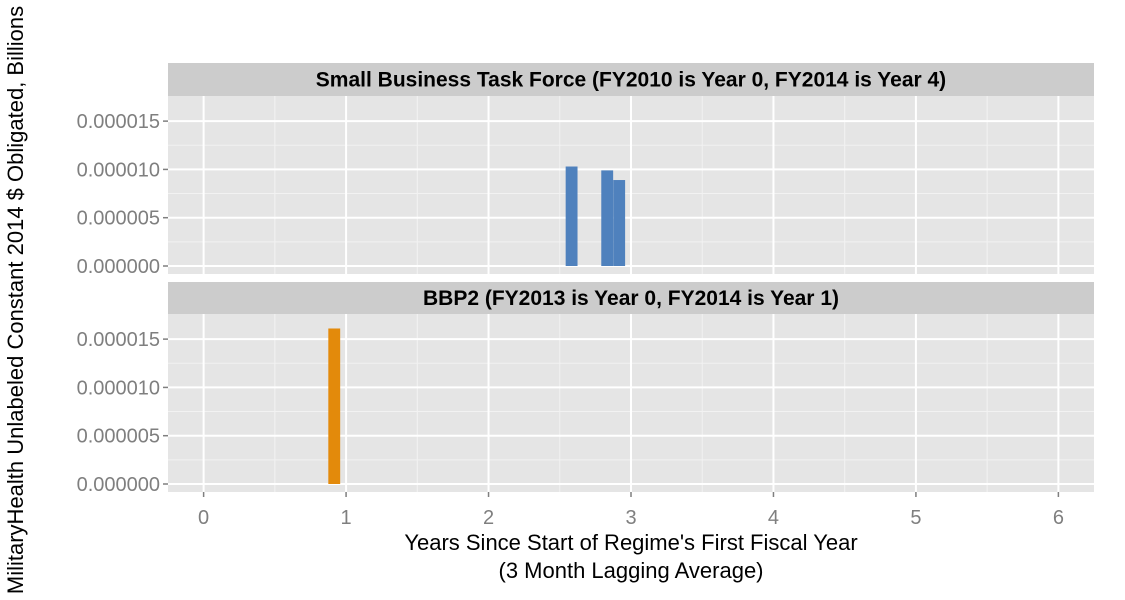  I want to click on x-tick-label: 5, so click(915, 518).